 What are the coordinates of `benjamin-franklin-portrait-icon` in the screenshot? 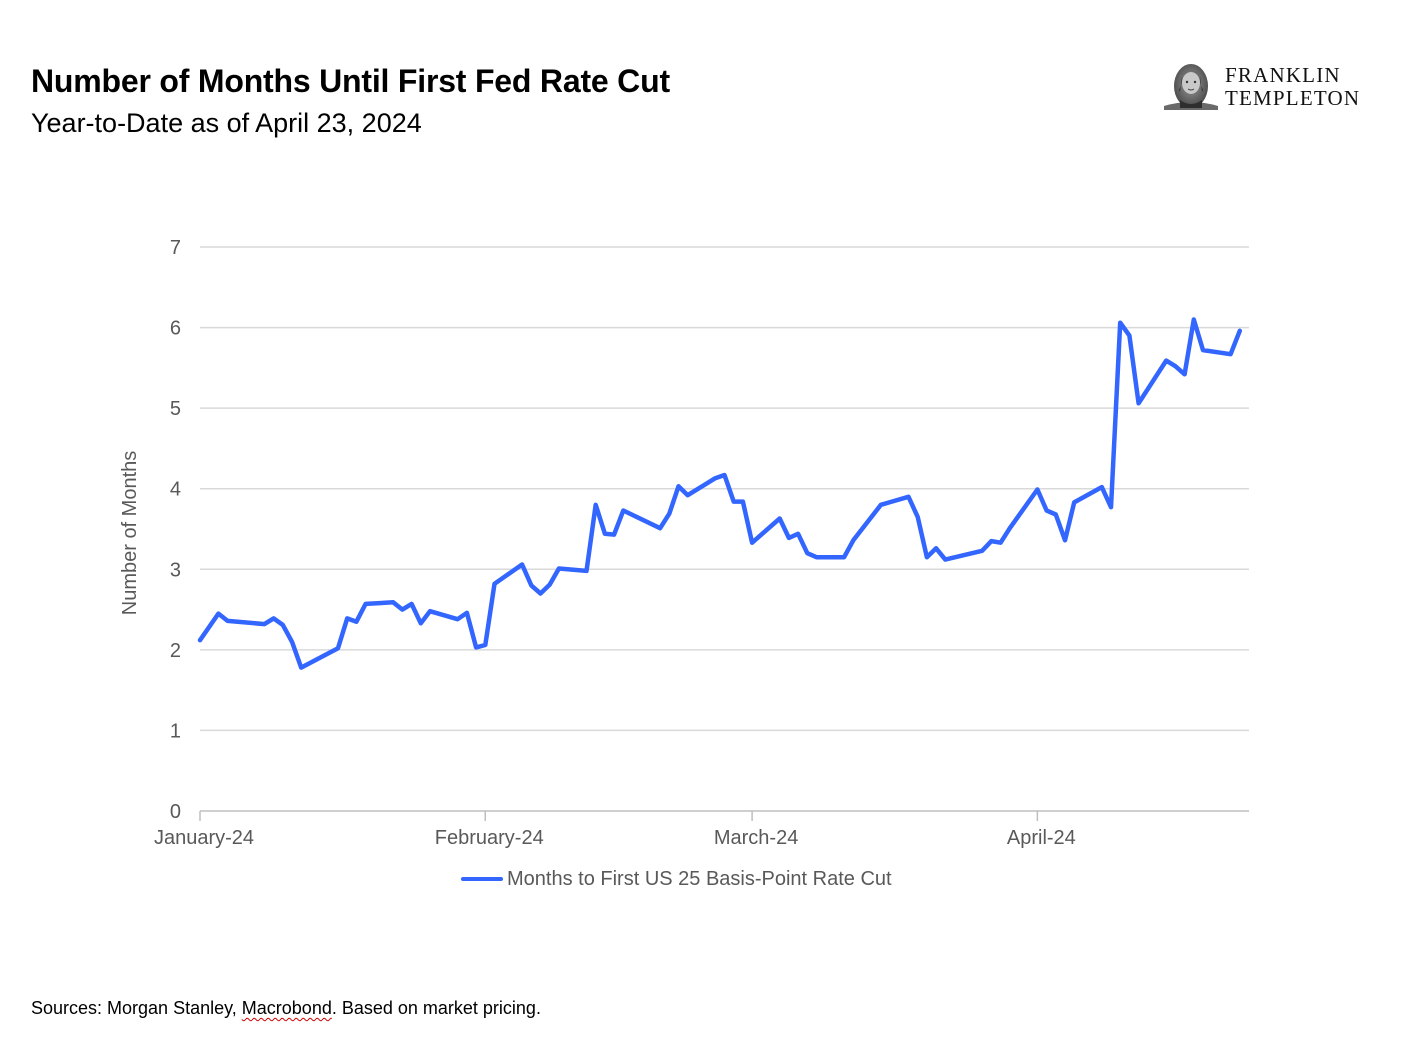 It's located at (1191, 87).